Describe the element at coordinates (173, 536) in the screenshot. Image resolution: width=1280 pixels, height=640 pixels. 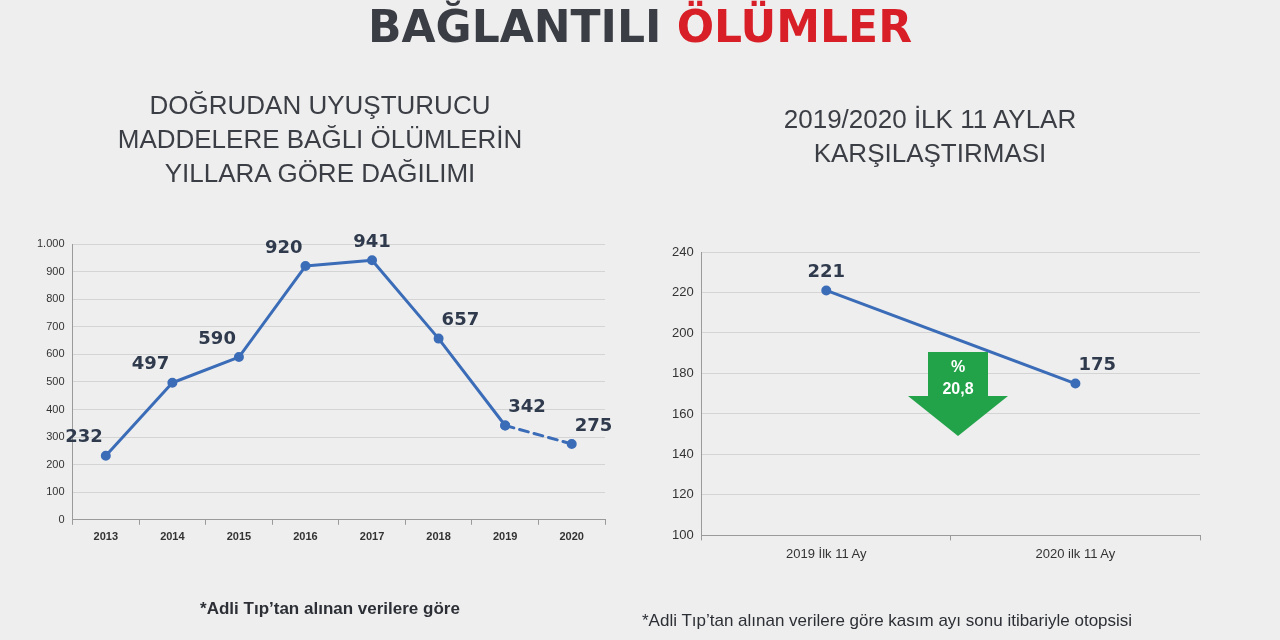
I see `x-tick-label: 2014` at that location.